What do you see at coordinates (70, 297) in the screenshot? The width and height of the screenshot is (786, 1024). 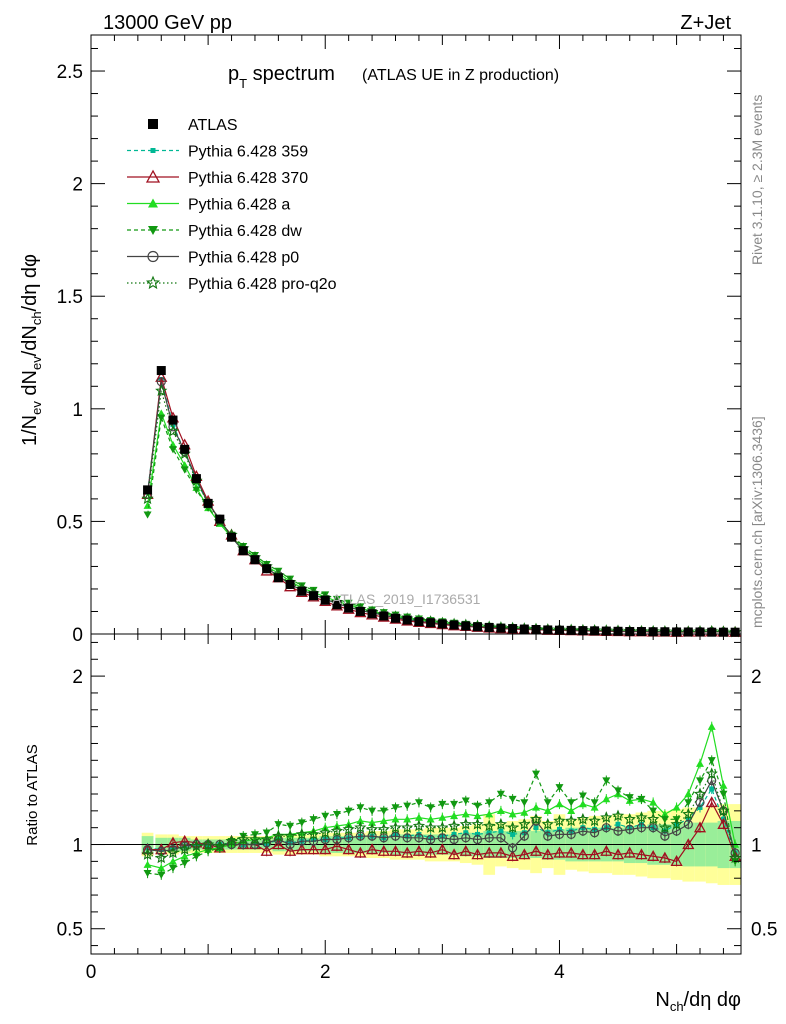 I see `y-tick-label: 1.5` at bounding box center [70, 297].